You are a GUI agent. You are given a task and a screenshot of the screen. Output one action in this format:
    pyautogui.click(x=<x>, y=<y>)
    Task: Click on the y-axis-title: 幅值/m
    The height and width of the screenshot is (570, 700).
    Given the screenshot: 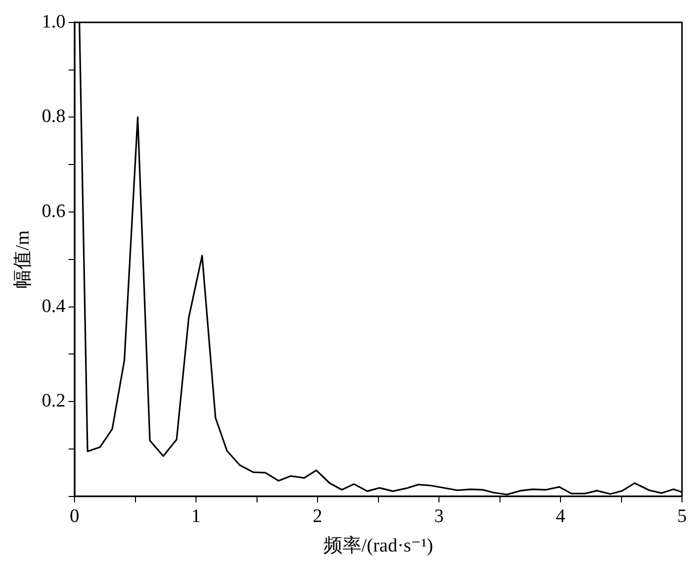 What is the action you would take?
    pyautogui.click(x=23, y=259)
    